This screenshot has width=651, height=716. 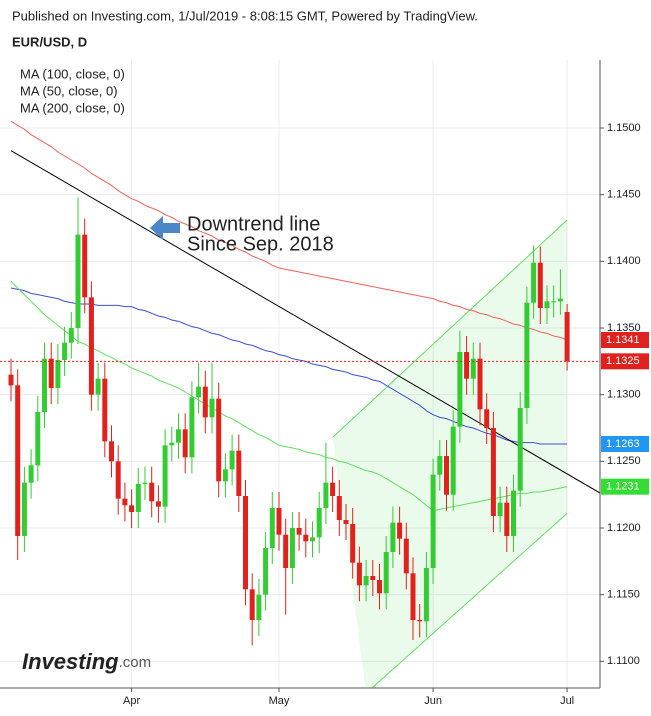 What do you see at coordinates (135, 662) in the screenshot?
I see `logo-suffix: .com` at bounding box center [135, 662].